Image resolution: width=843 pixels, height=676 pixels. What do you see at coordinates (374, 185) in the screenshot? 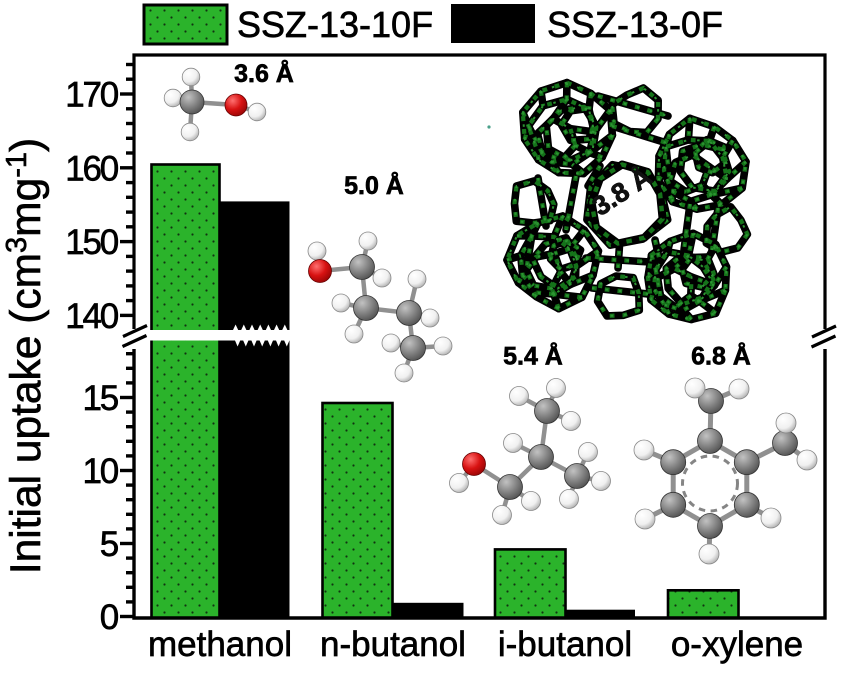
I see `svg-text: 5.0 Å` at bounding box center [374, 185].